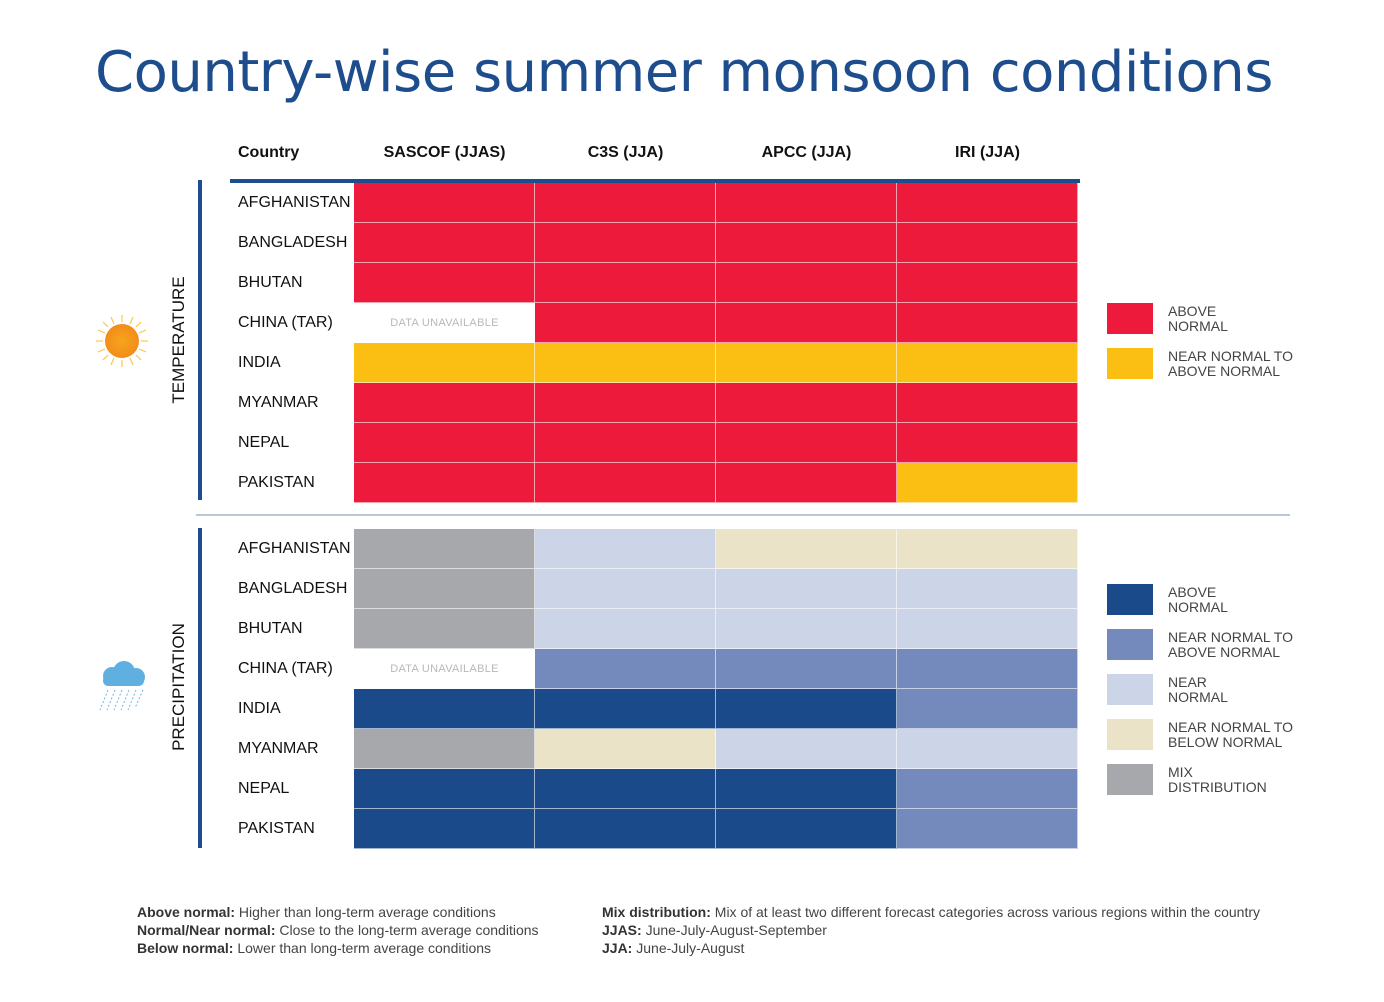 The height and width of the screenshot is (1002, 1384). Describe the element at coordinates (264, 788) in the screenshot. I see `precipitation-country-nepal: NEPAL` at that location.